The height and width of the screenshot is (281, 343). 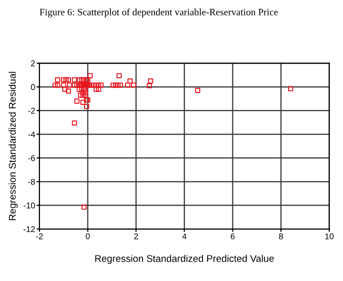 I want to click on y-tick-label: -10, so click(x=29, y=205).